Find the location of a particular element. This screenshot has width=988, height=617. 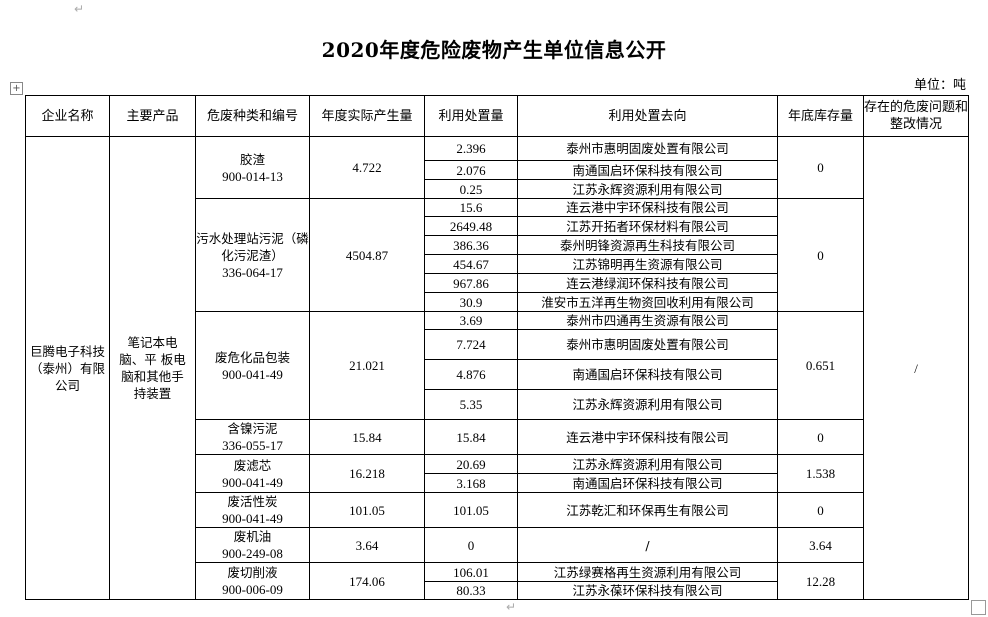

disposal-amount-cell: 2.396 is located at coordinates (471, 148).